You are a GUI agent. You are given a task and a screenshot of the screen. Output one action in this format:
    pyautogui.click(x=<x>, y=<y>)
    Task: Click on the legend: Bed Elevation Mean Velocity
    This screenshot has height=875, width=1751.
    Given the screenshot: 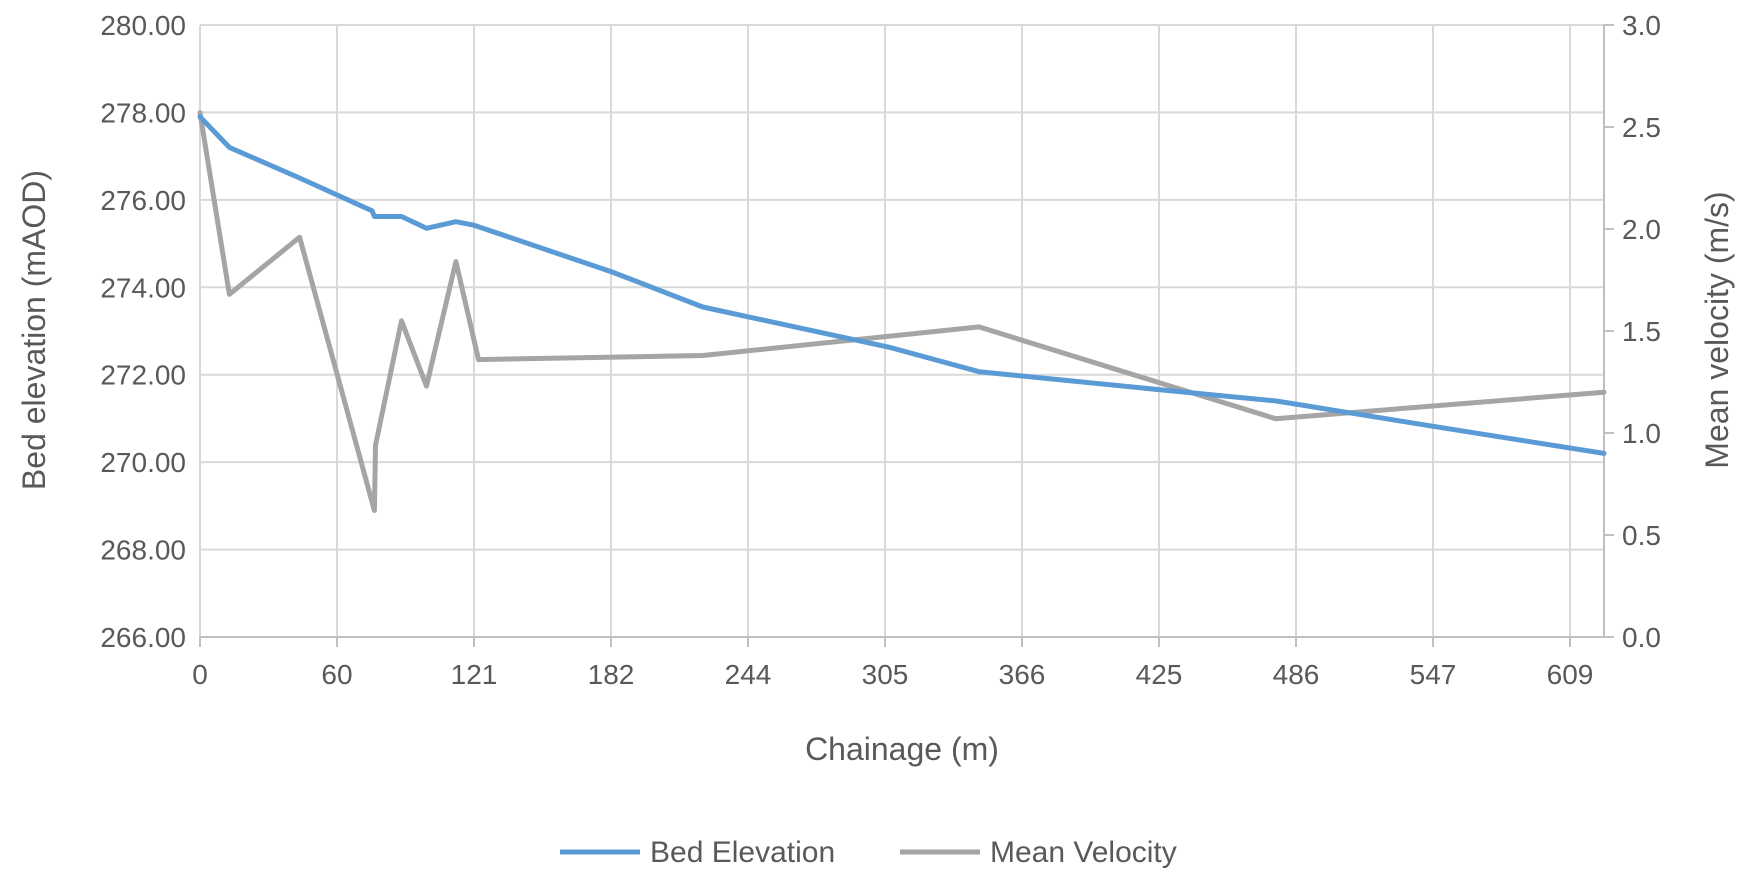 What is the action you would take?
    pyautogui.click(x=868, y=852)
    